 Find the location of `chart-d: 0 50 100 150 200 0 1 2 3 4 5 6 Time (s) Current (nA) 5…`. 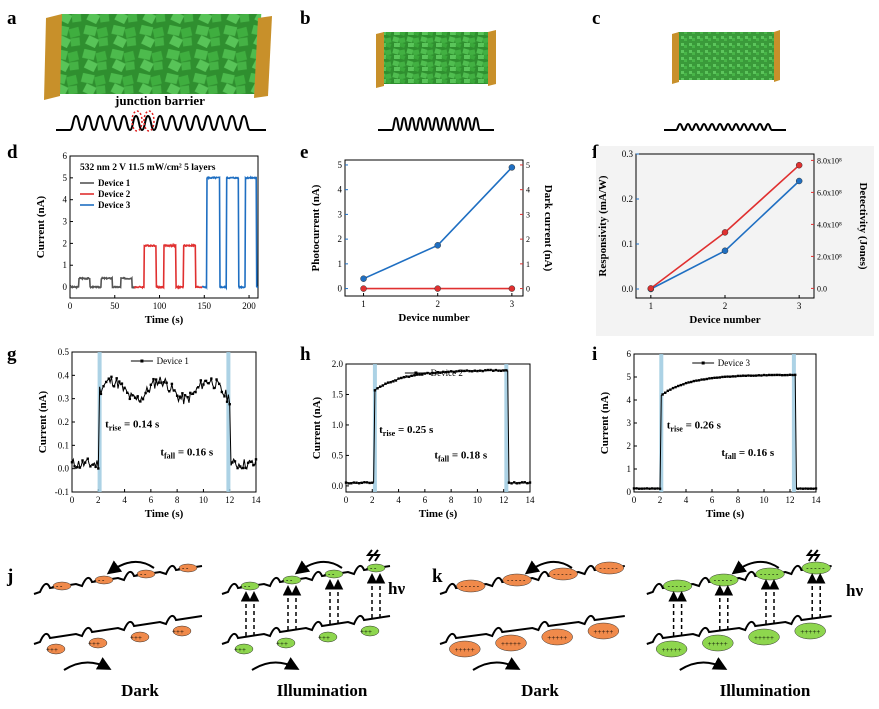

chart-d: 0 50 100 150 200 0 1 2 3 4 5 6 Time (s) Current (nA) 5… is located at coordinates (147, 238).